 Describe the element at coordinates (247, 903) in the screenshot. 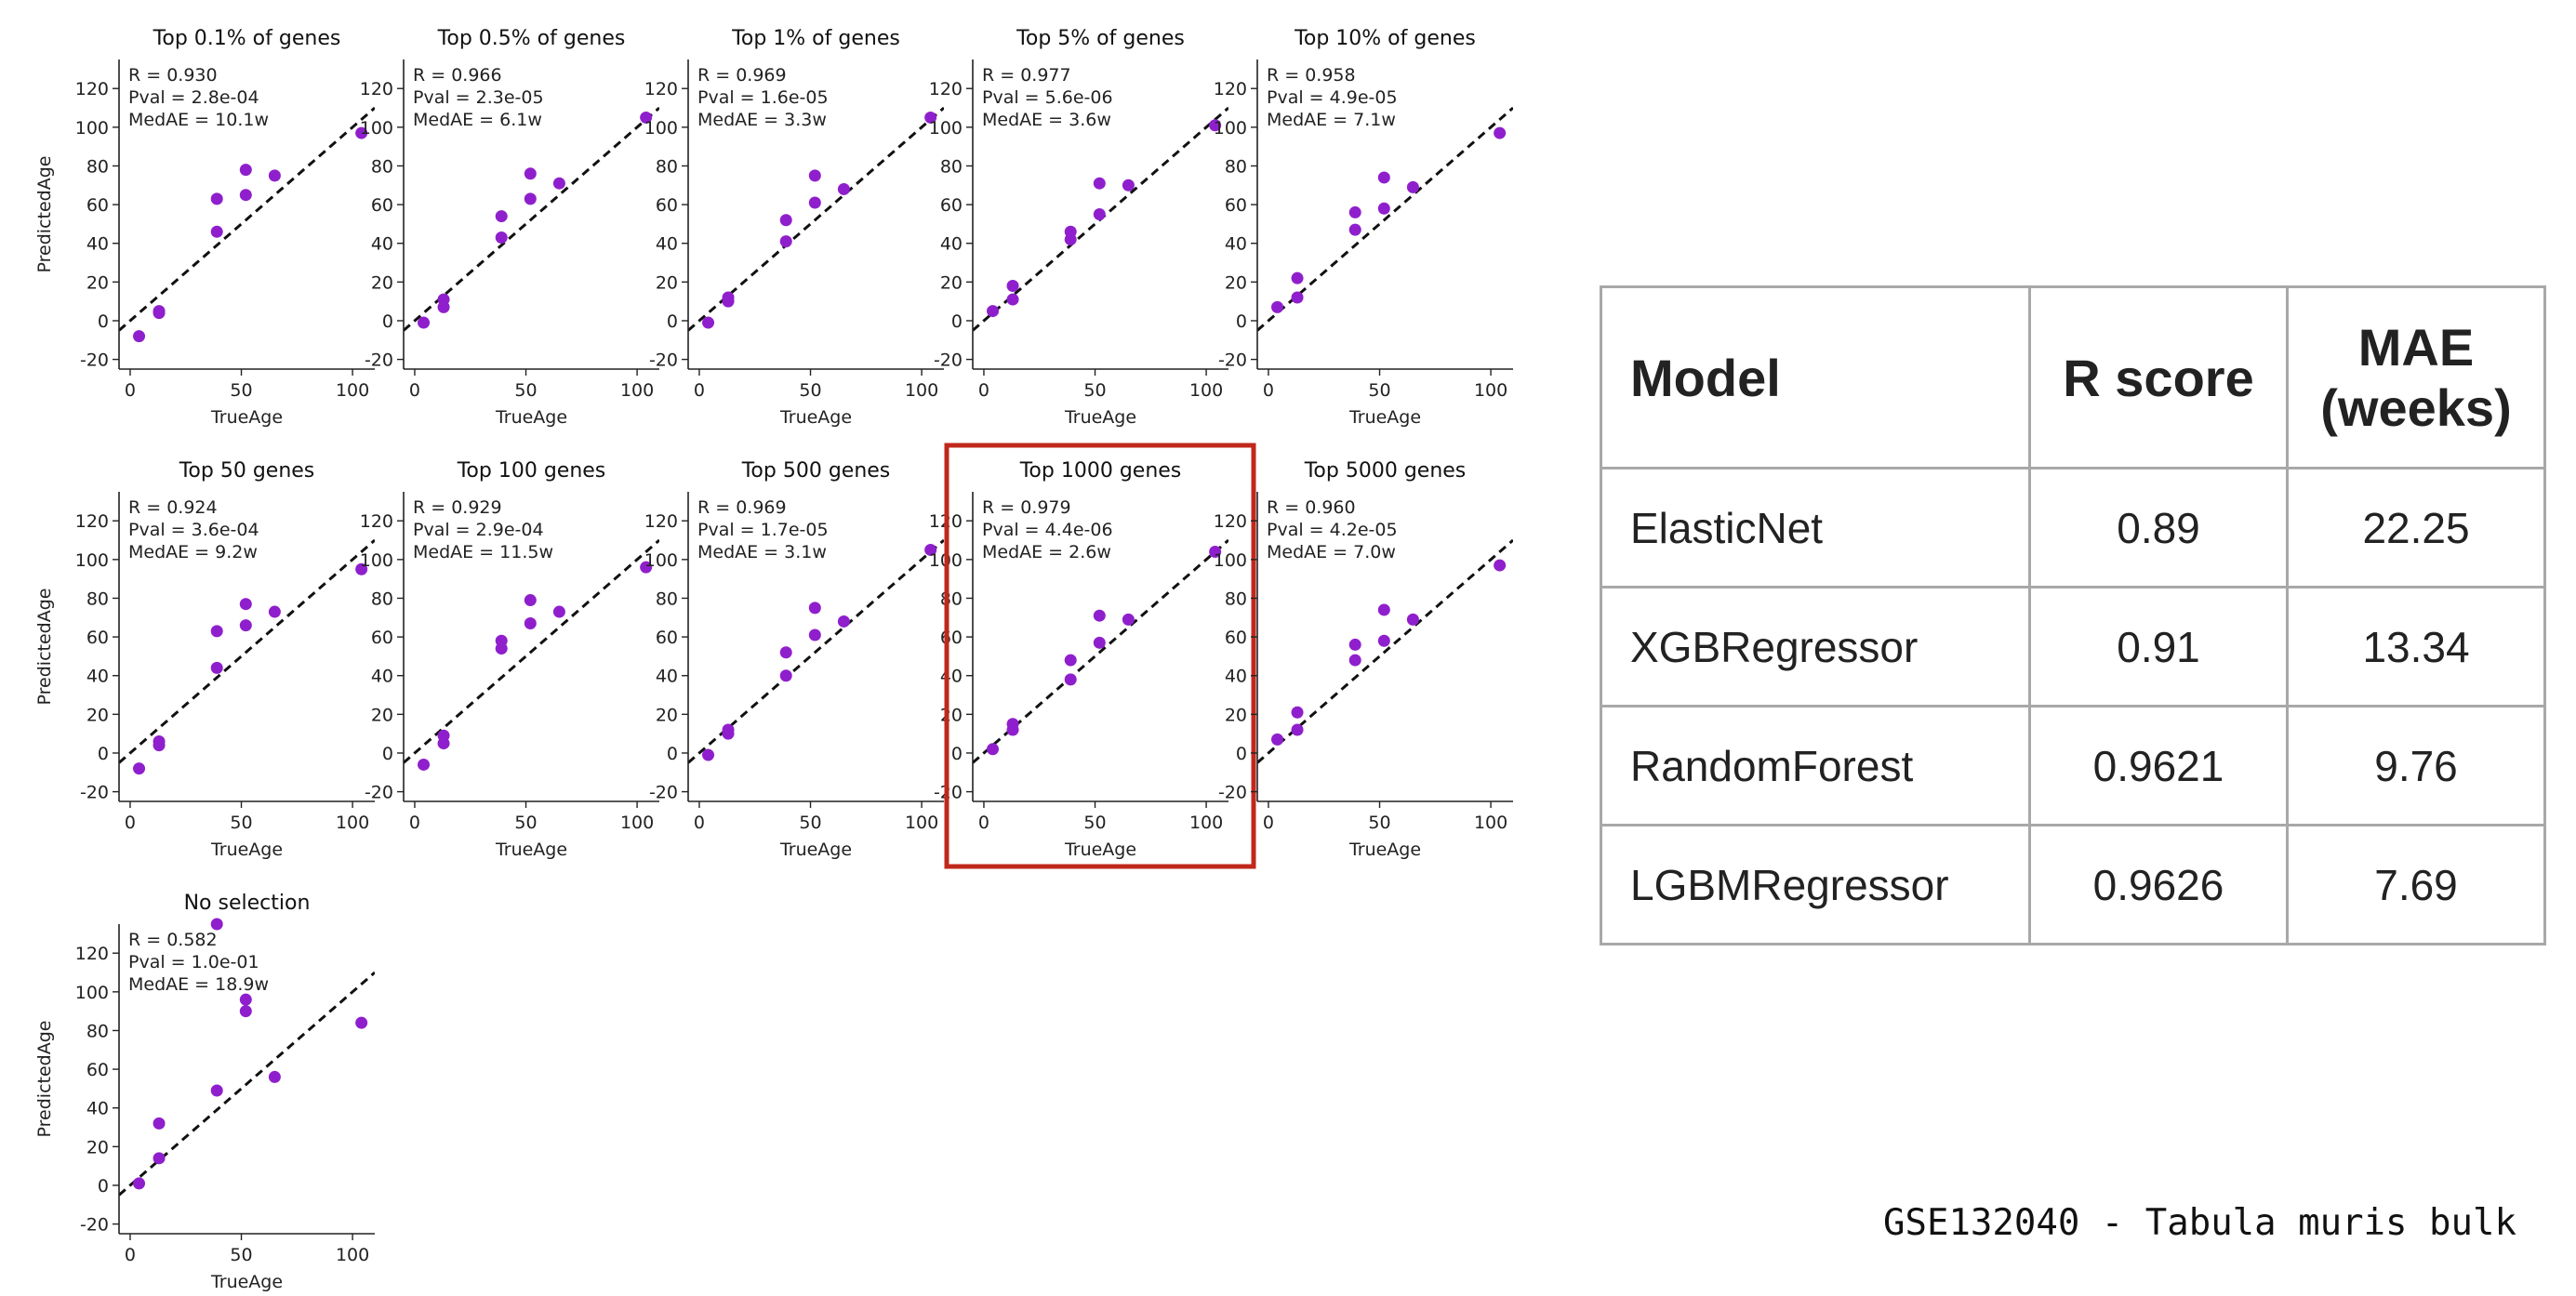

I see `panel-title: No selection` at that location.